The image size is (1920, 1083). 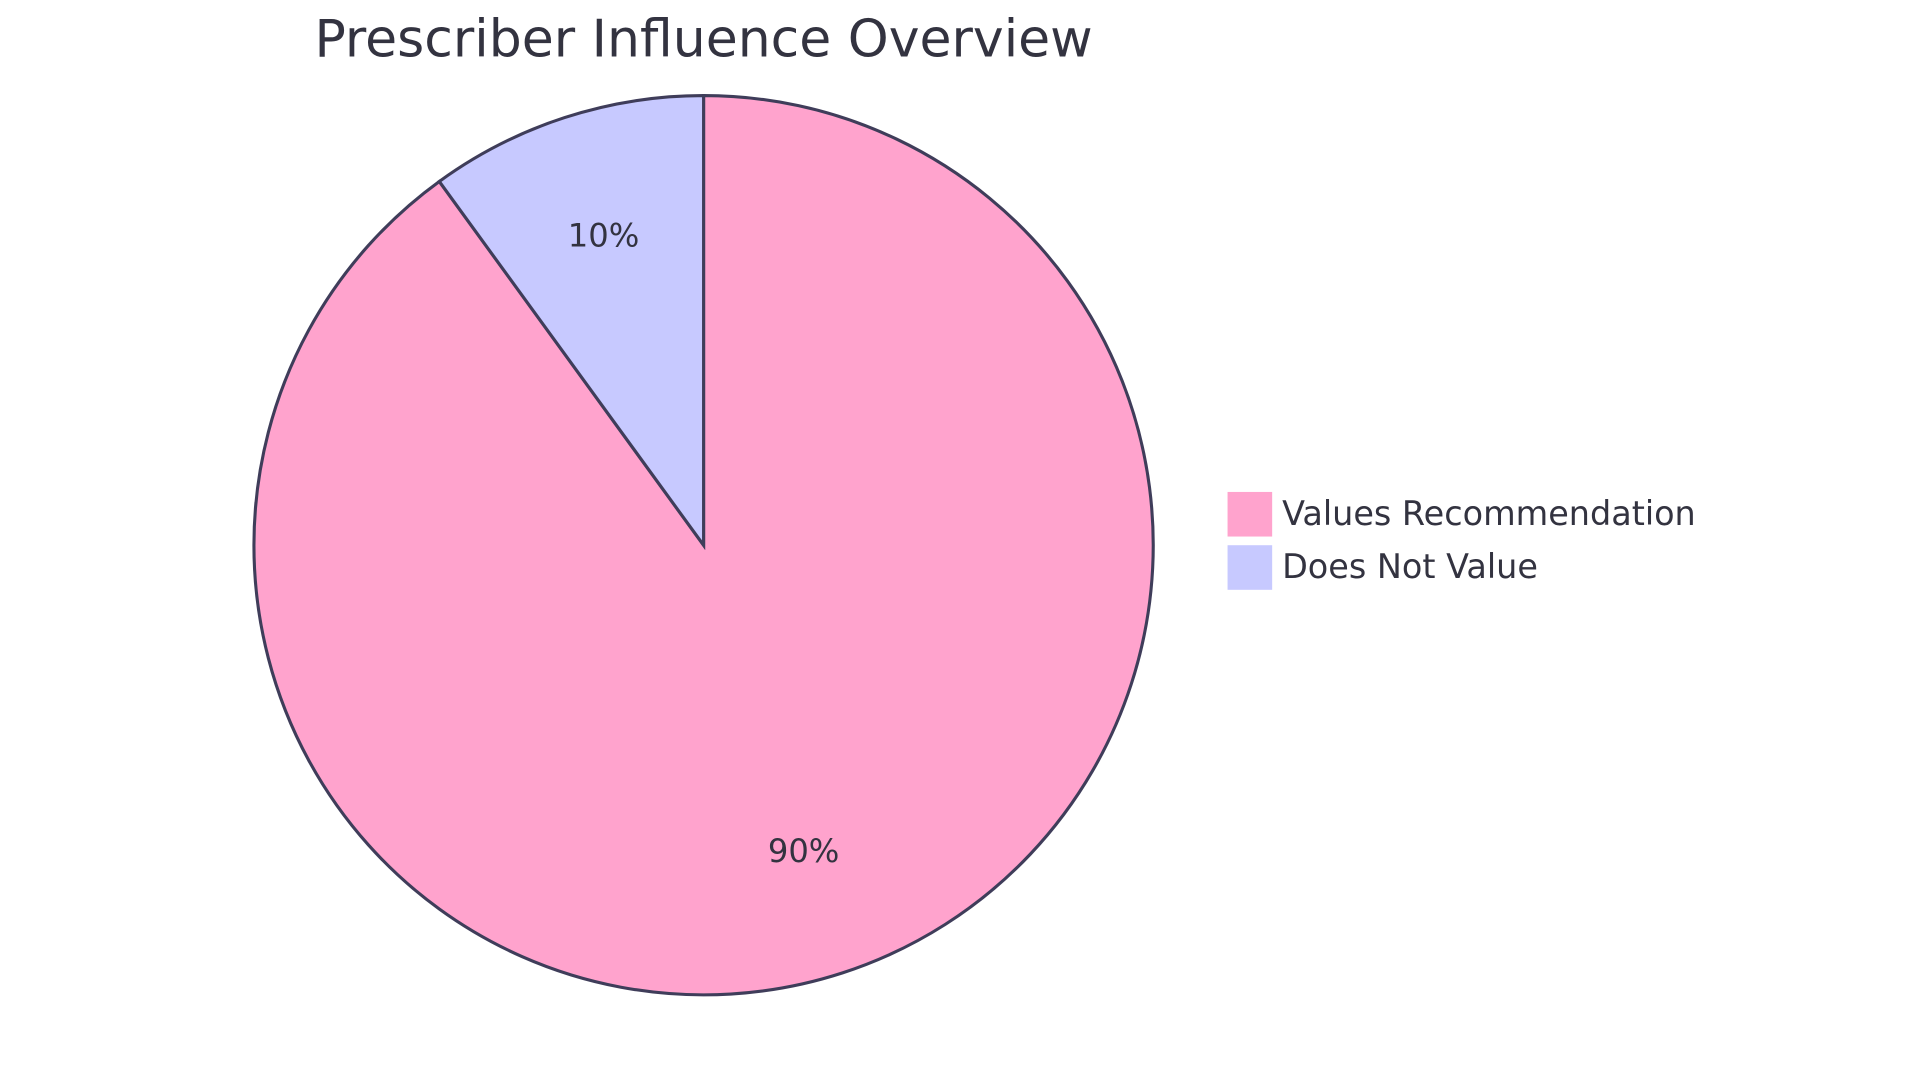 I want to click on data-label: 90%, so click(x=804, y=851).